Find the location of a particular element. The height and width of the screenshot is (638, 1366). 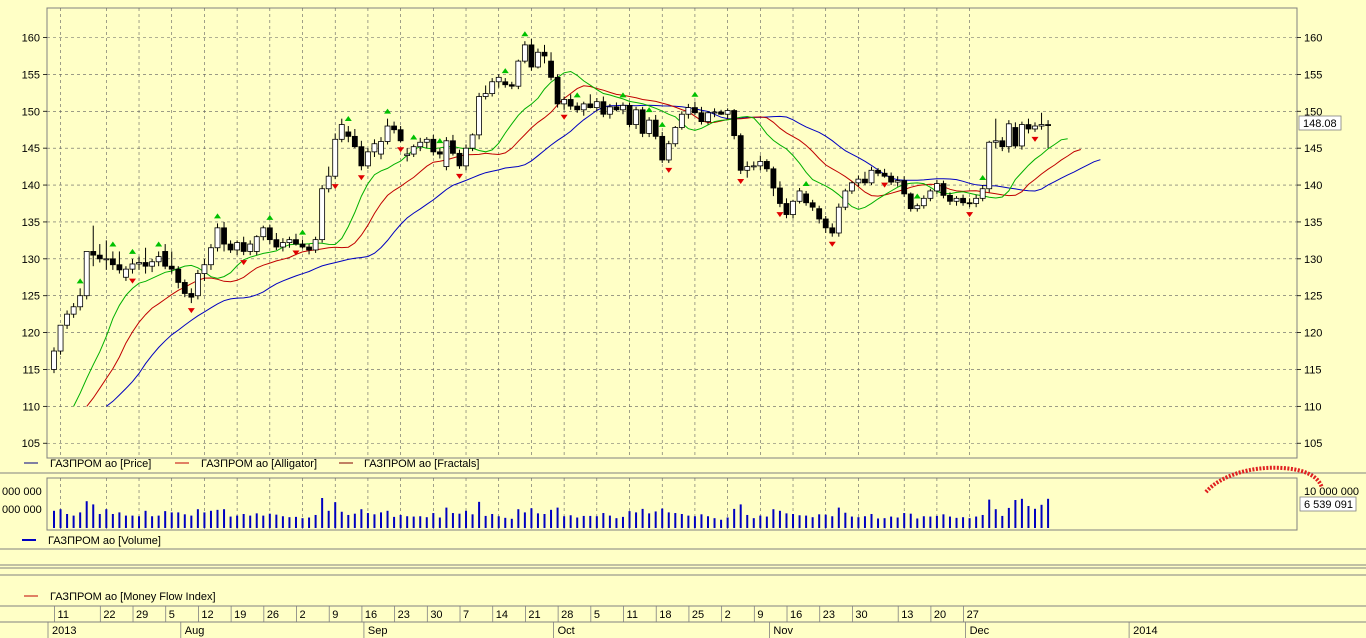

date-tick: 25 is located at coordinates (698, 615).